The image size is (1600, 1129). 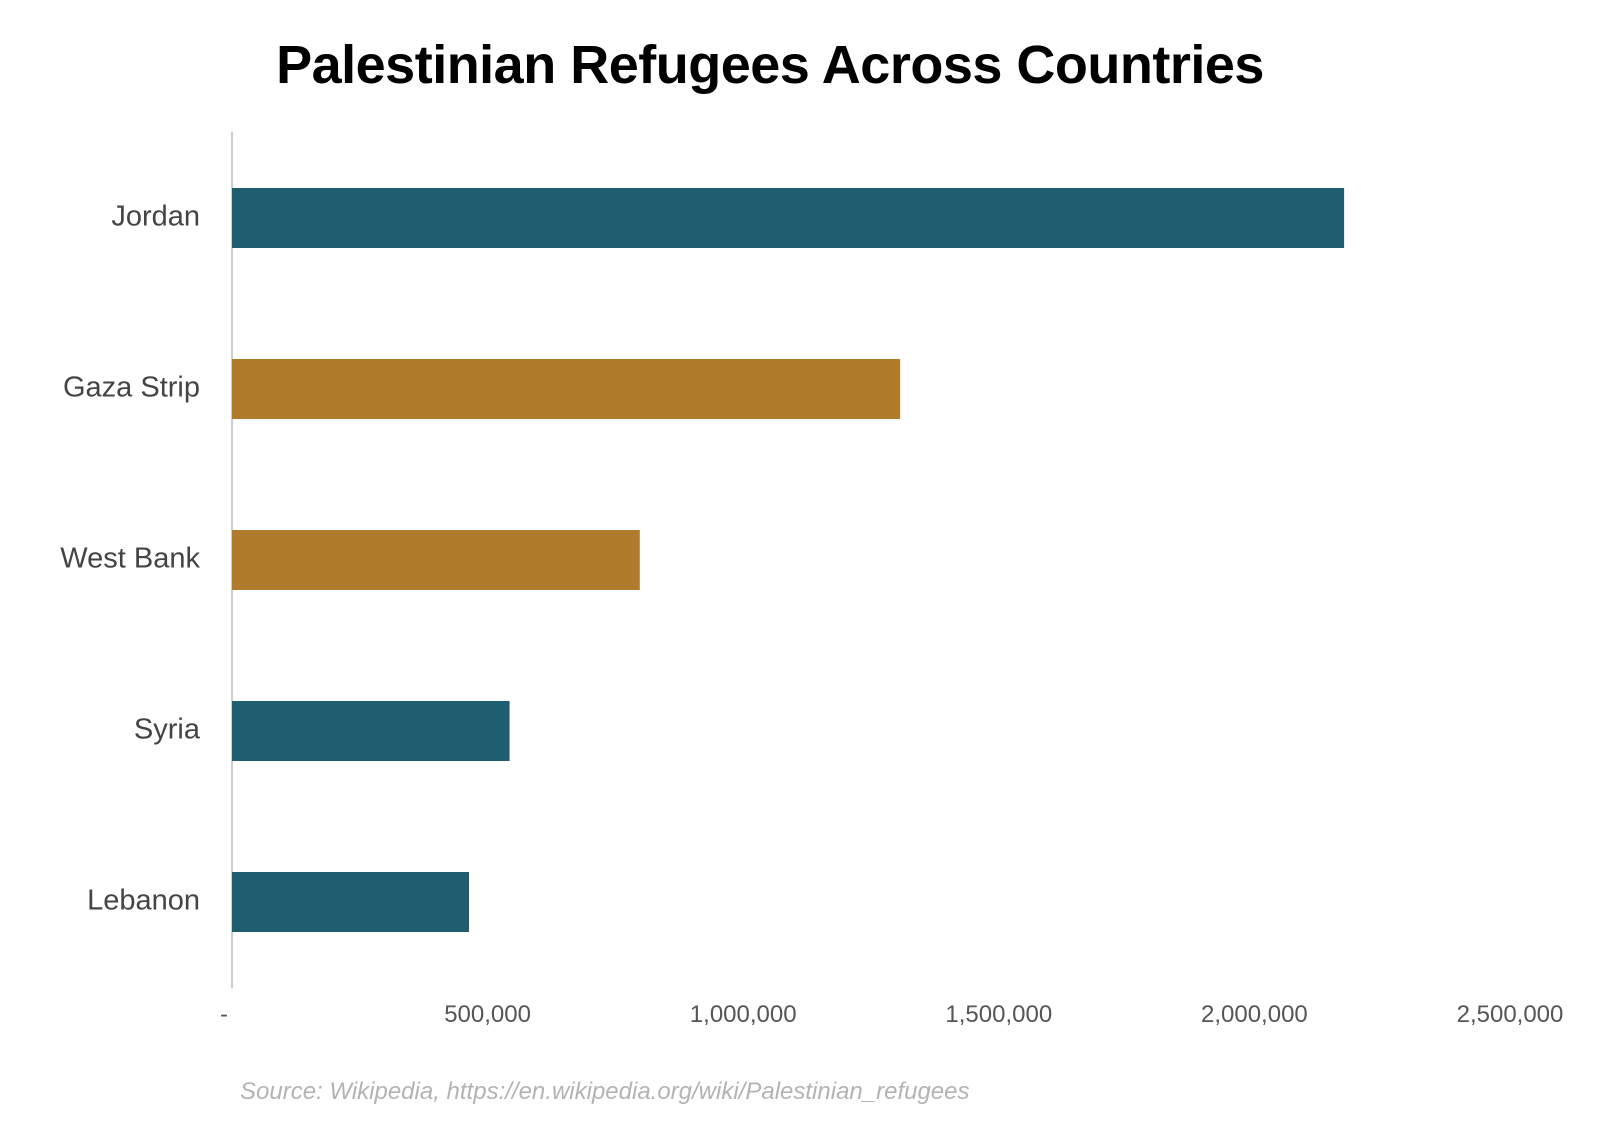 What do you see at coordinates (224, 1014) in the screenshot?
I see `x-tick-label: -` at bounding box center [224, 1014].